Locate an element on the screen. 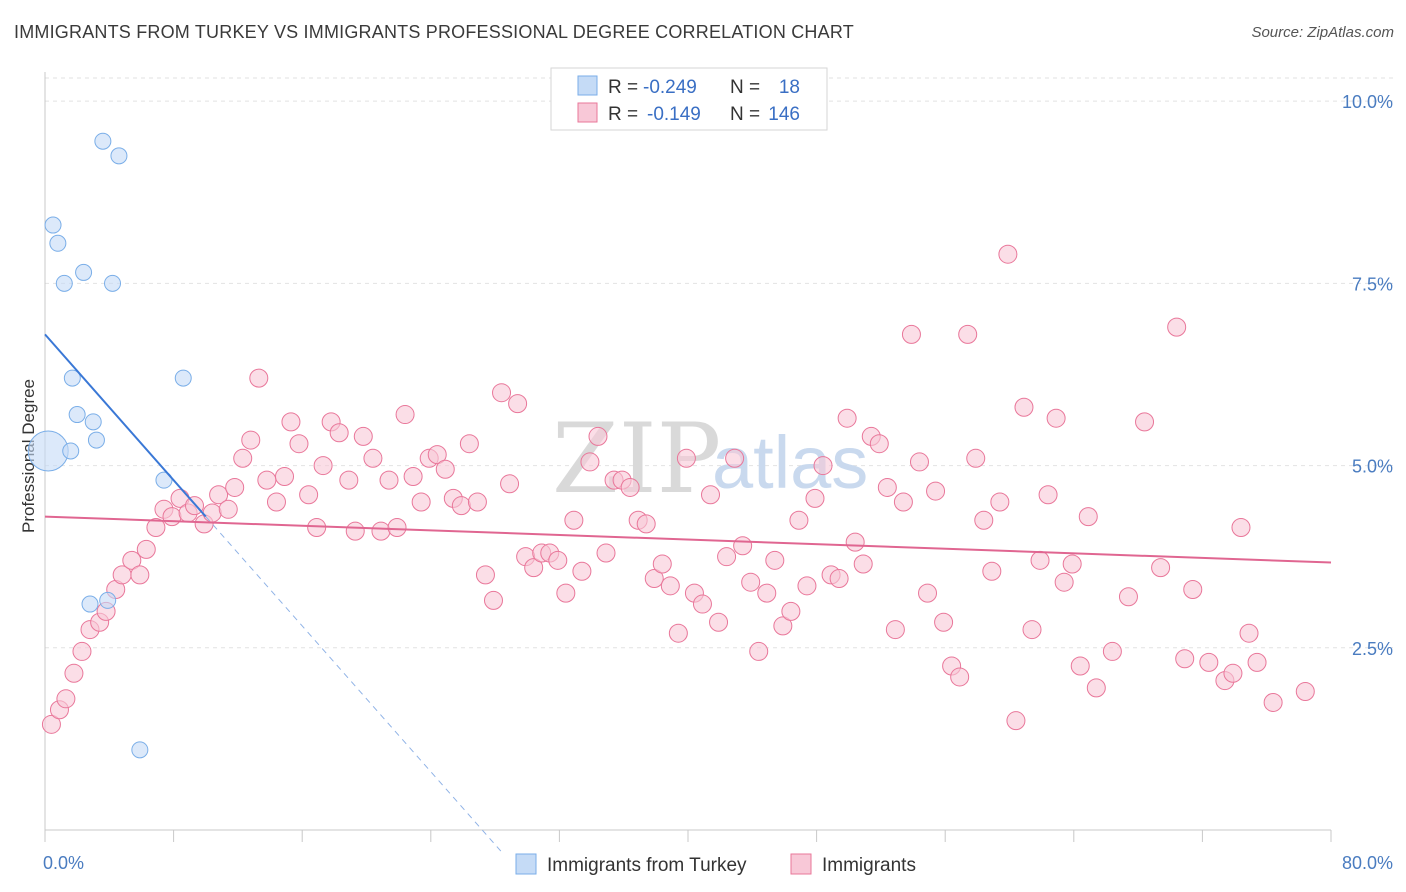 This screenshot has width=1406, height=892. y-tick-label: 10.0% is located at coordinates (1367, 102).